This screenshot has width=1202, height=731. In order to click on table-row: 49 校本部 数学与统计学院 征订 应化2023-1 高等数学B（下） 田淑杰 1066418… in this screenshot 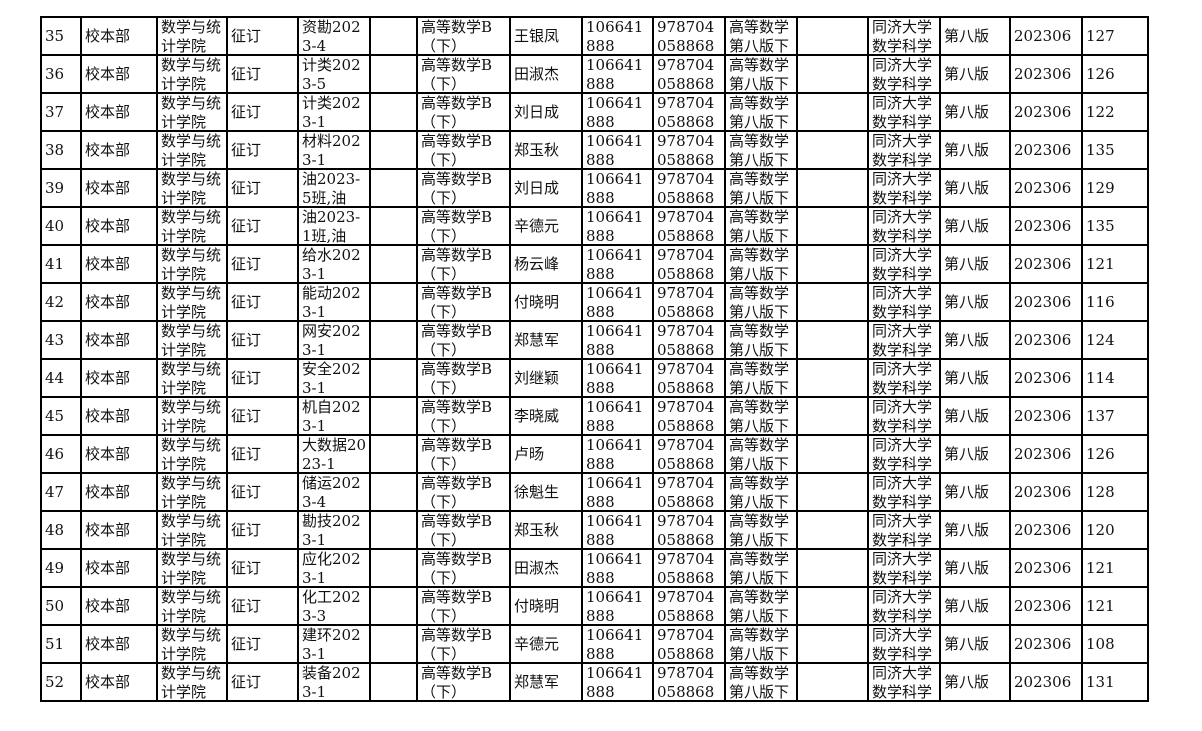, I will do `click(594, 568)`.